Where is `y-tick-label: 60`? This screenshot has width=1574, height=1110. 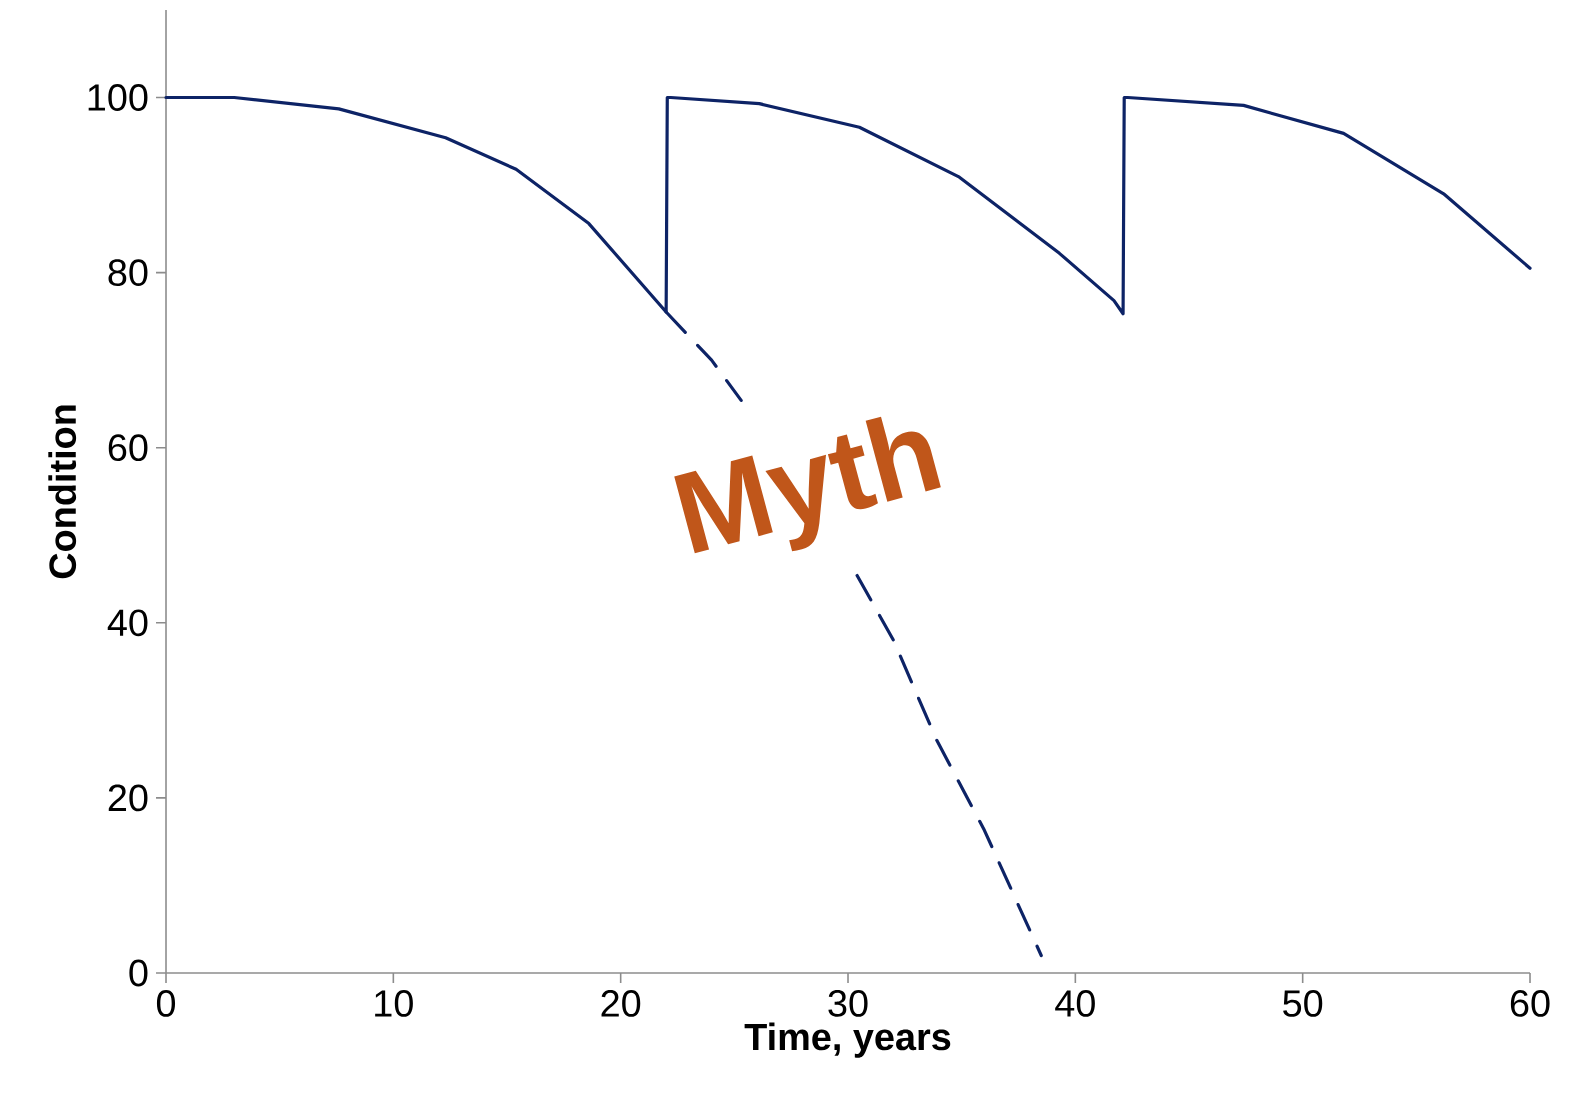
y-tick-label: 60 is located at coordinates (128, 448).